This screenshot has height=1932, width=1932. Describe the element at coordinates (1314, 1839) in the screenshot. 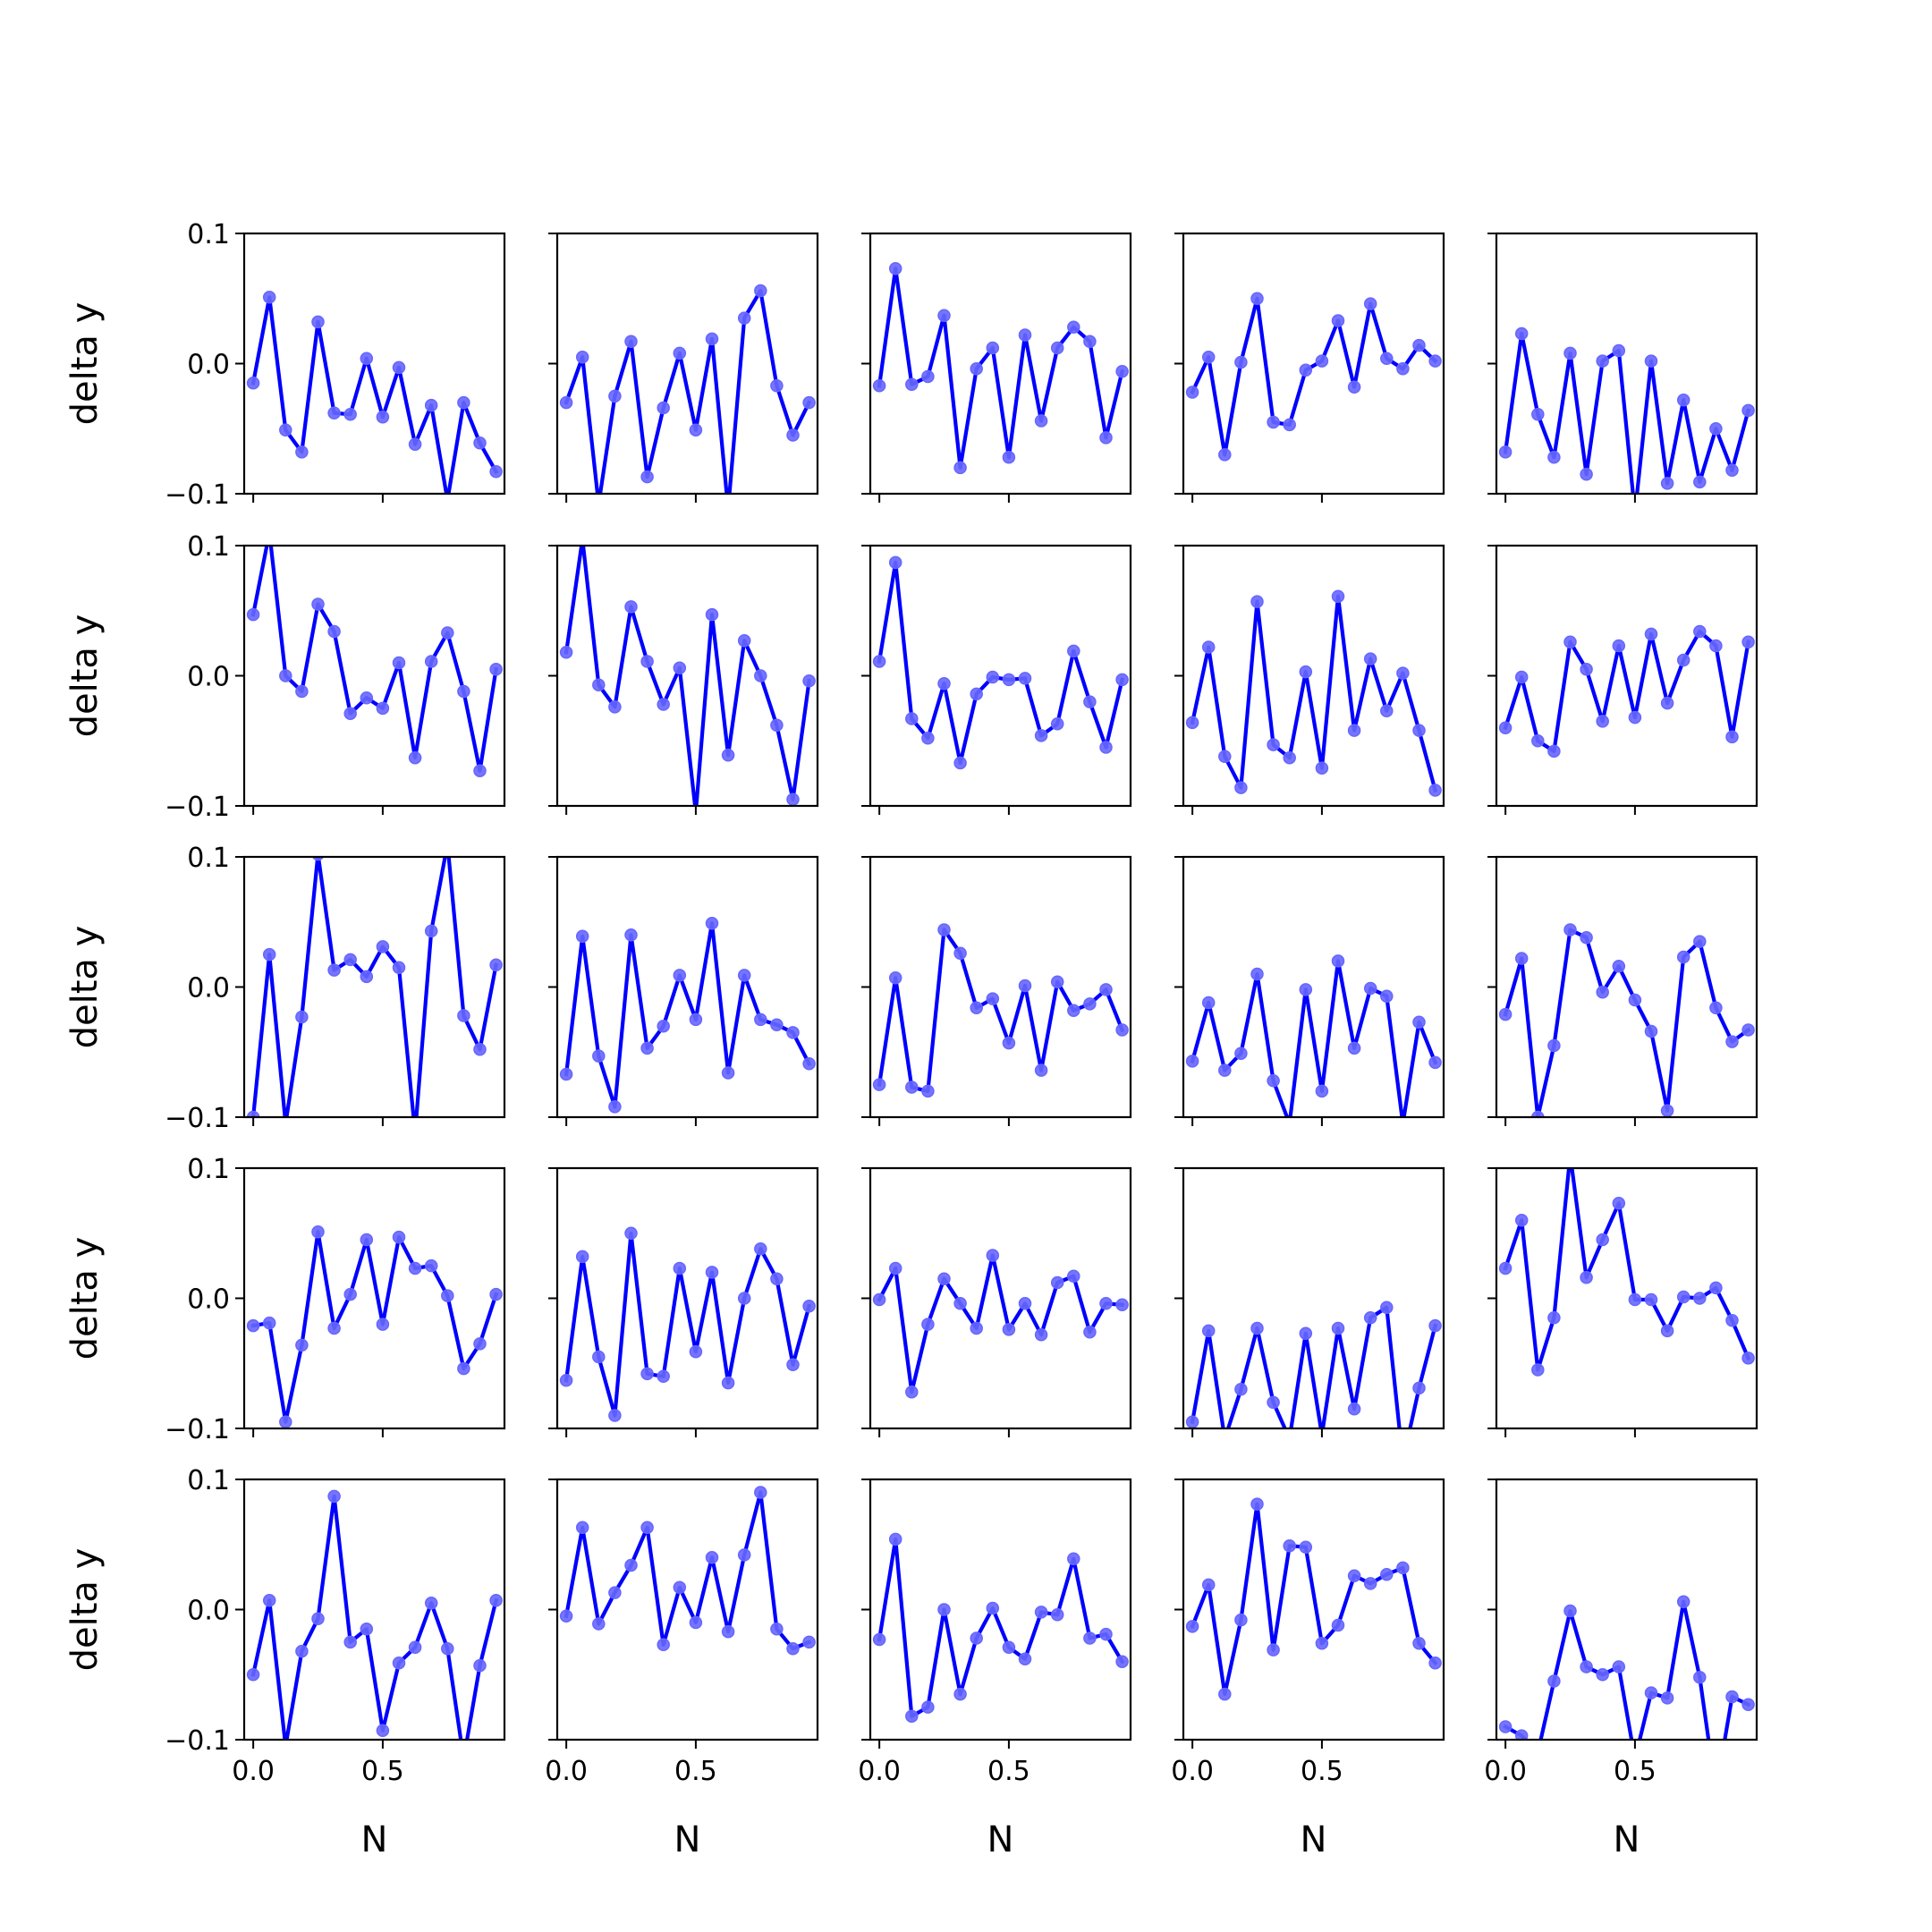

I see `x-axis-label: N` at that location.